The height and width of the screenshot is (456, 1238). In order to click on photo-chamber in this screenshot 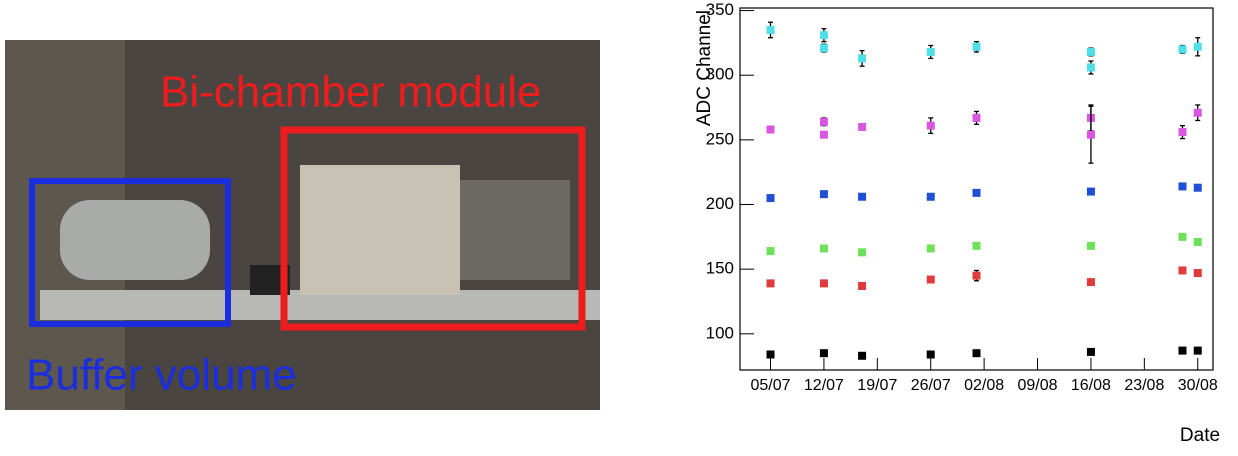, I will do `click(380, 230)`.